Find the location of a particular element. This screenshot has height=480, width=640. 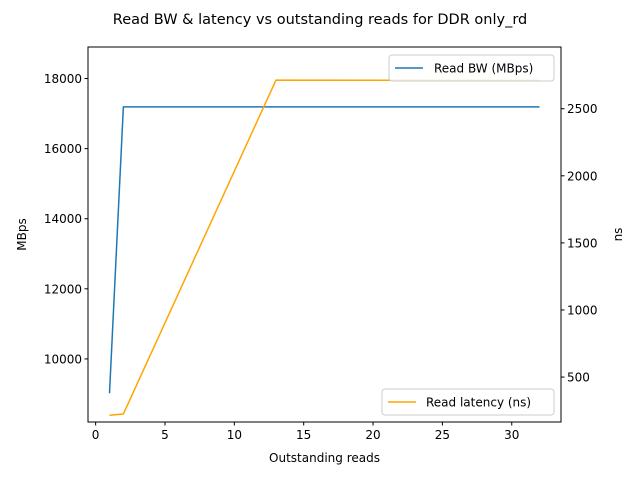

x-tick-label: 30 is located at coordinates (511, 435).